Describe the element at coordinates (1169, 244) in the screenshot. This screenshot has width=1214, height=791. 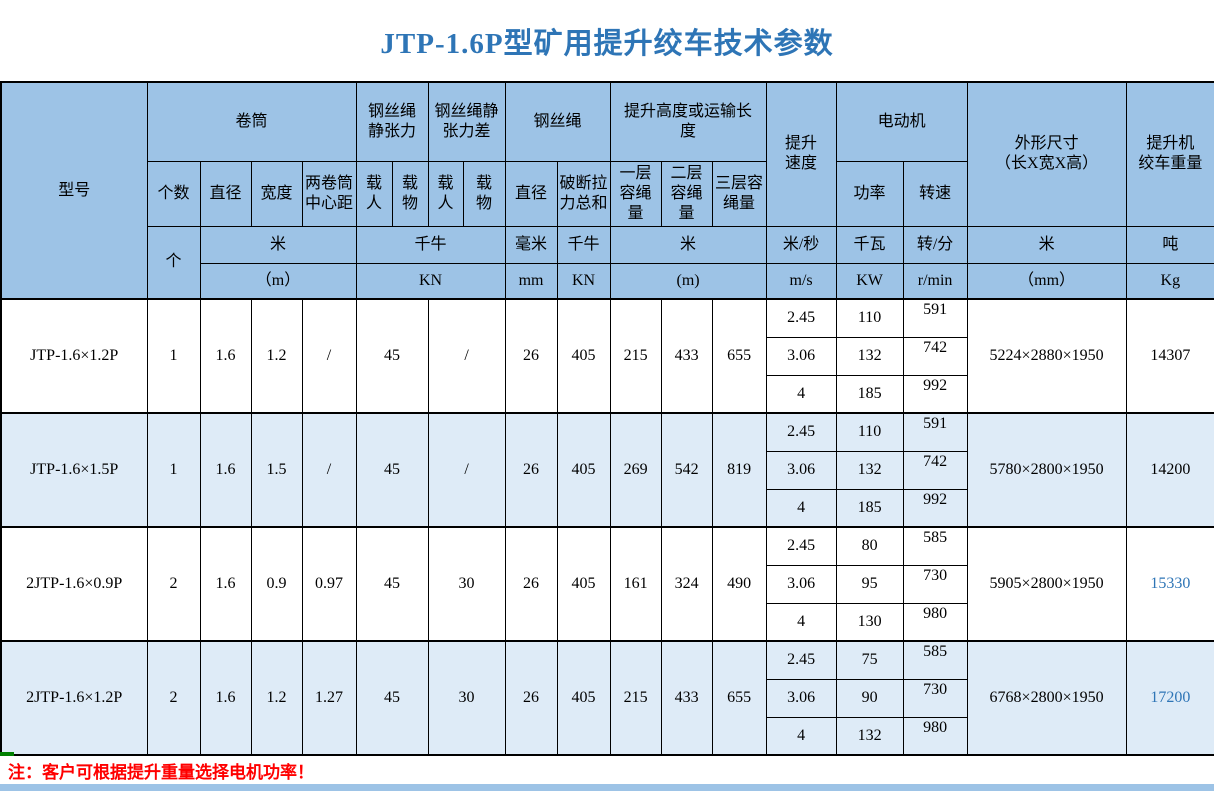
I see `unit-weight-cn: 吨` at that location.